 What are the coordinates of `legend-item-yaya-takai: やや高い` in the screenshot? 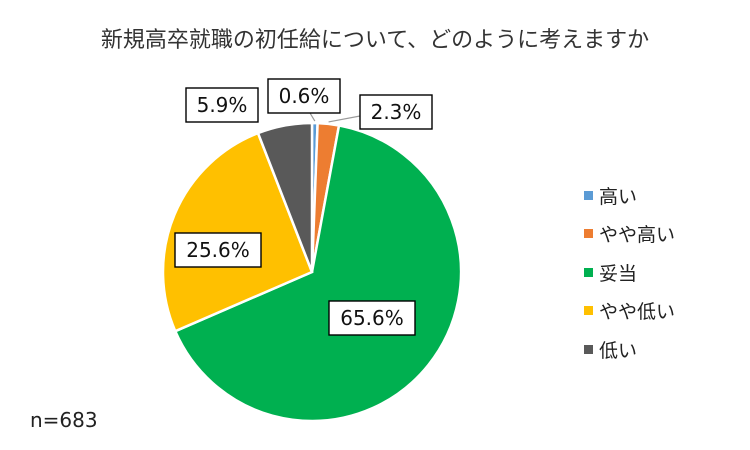 It's located at (629, 234).